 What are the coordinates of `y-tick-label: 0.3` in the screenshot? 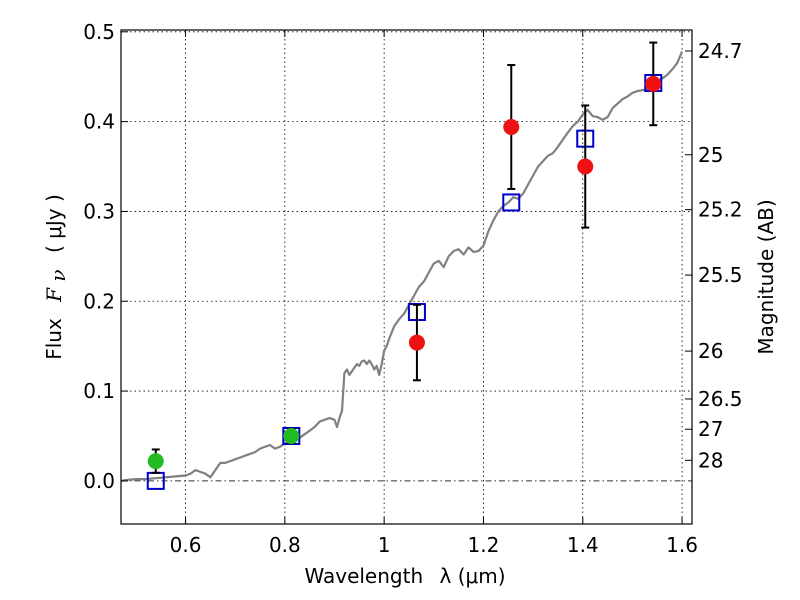 It's located at (99, 211).